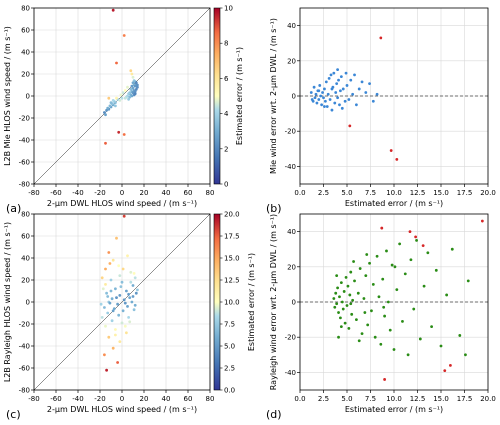 The width and height of the screenshot is (500, 425). I want to click on x-tick-label: 80, so click(210, 399).